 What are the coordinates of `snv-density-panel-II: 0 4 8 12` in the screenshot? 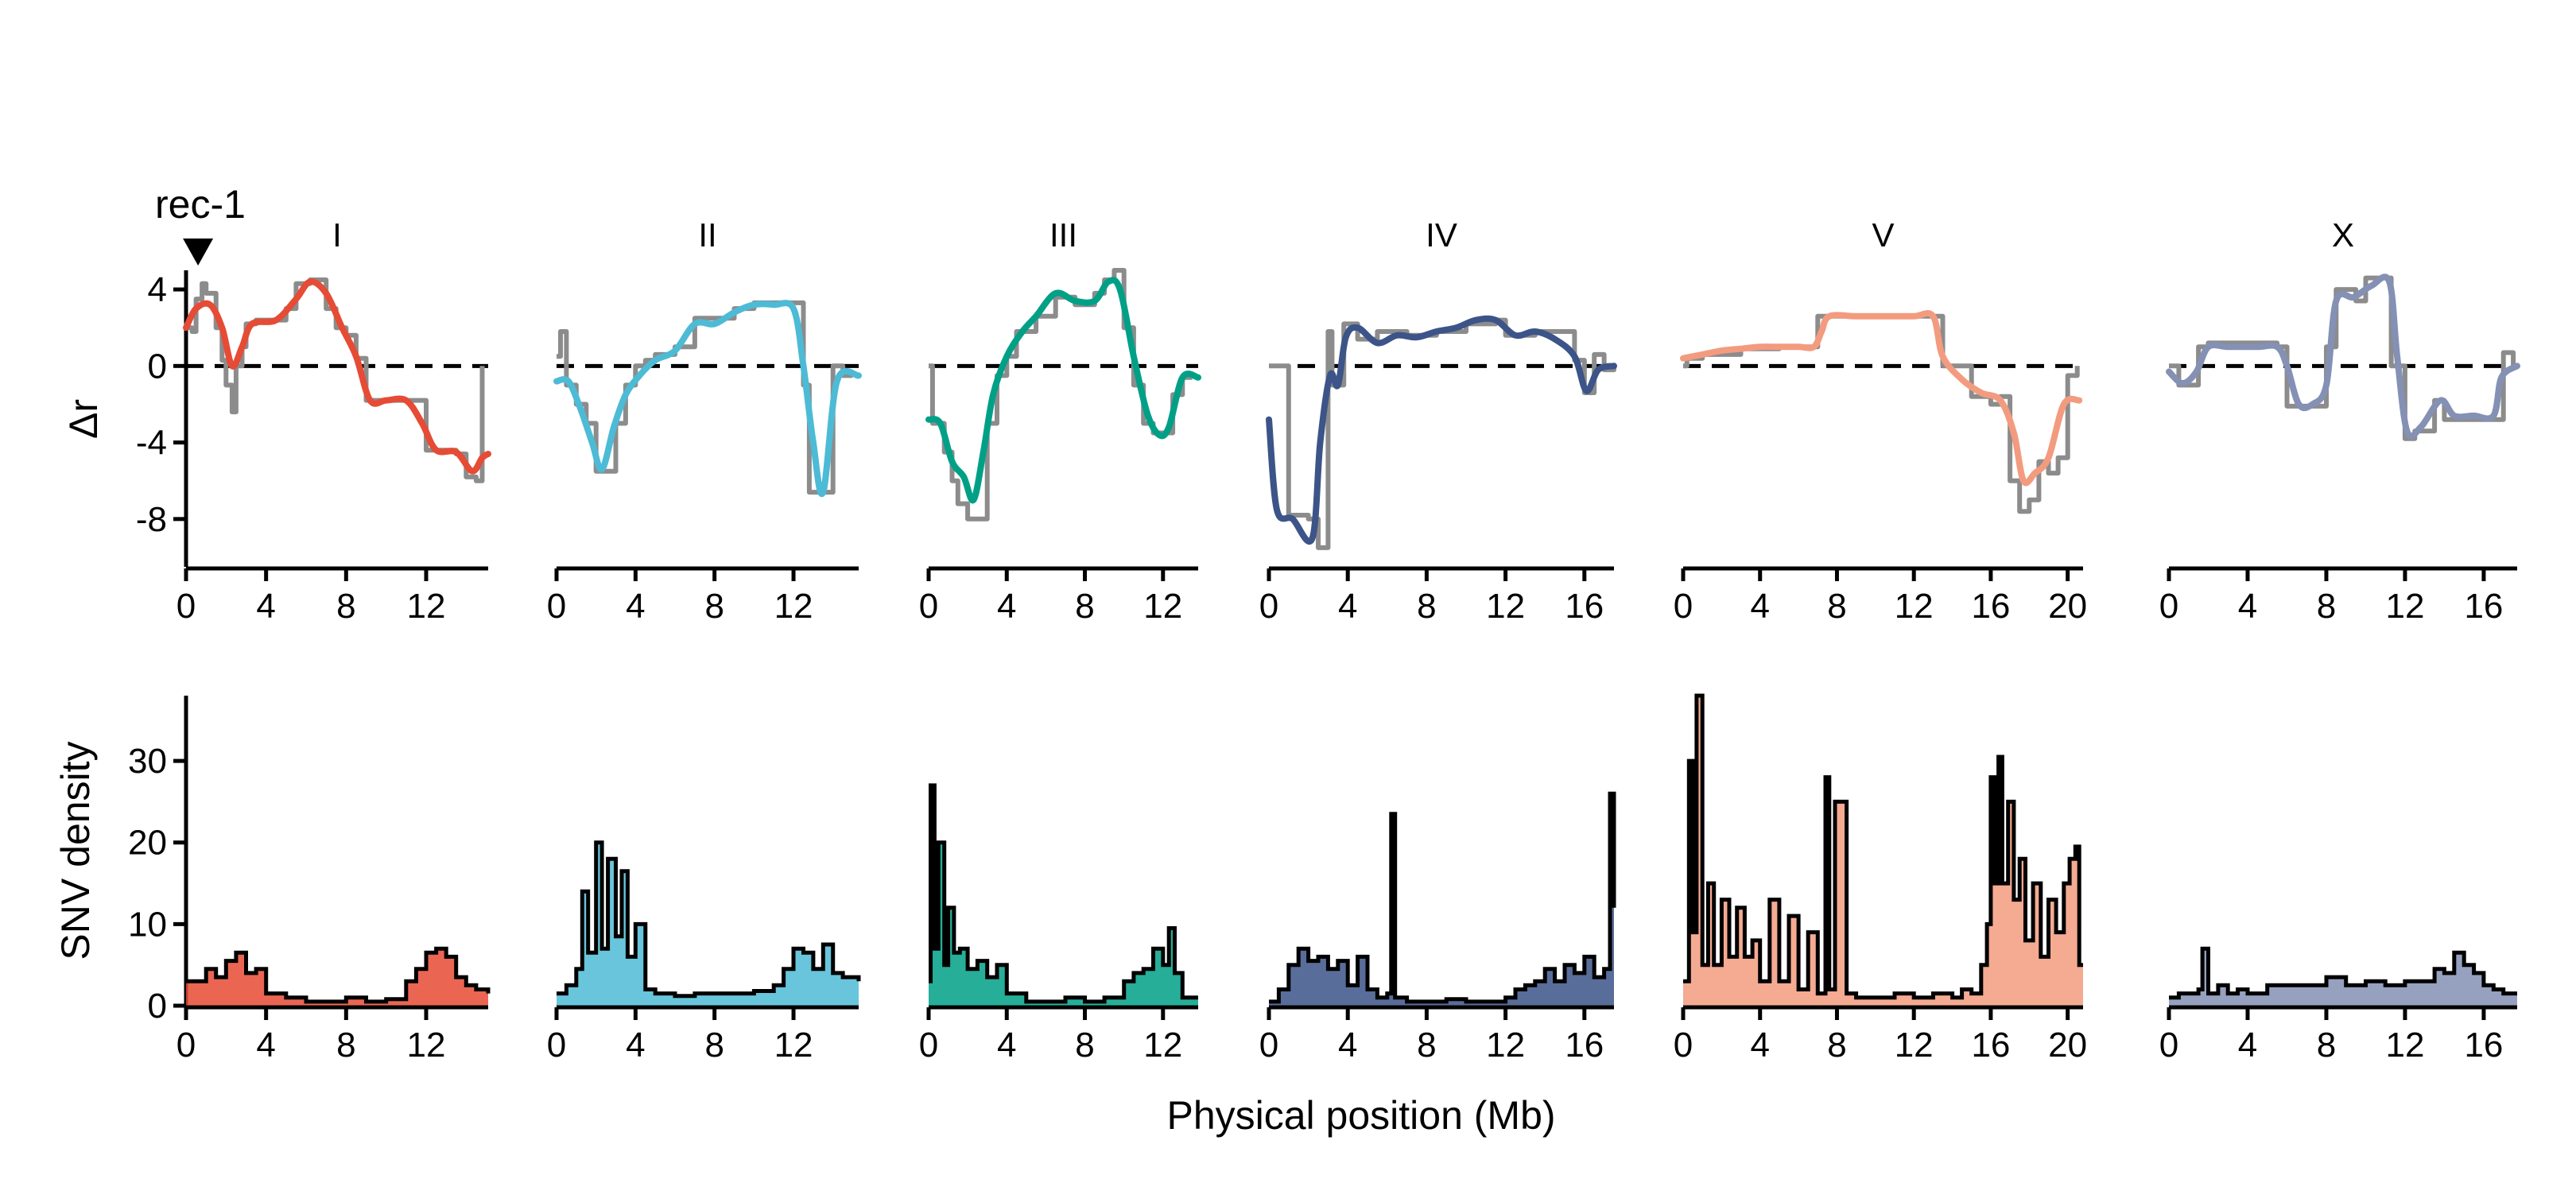 It's located at (704, 952).